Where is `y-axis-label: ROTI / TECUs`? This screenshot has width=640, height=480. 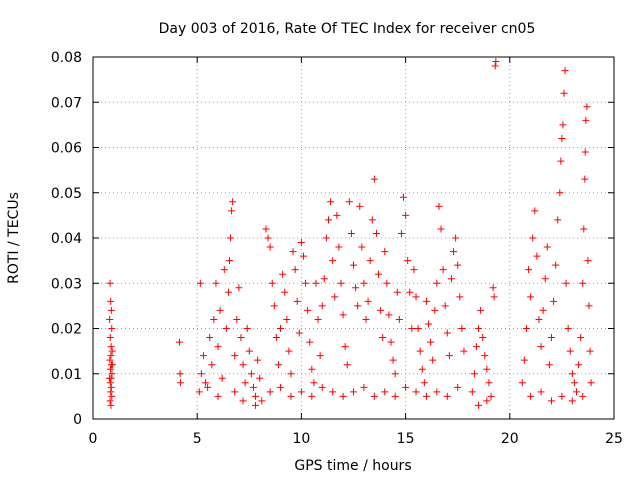 y-axis-label: ROTI / TECUs is located at coordinates (14, 238).